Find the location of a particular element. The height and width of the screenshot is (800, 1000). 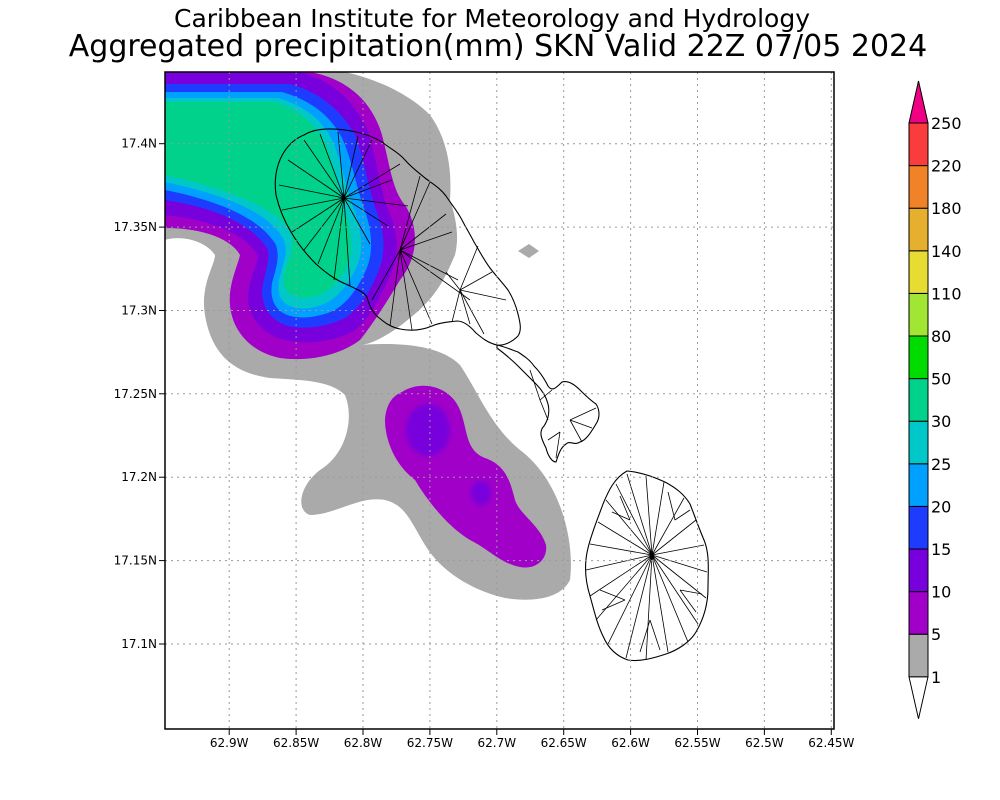

colorbar-over-arrow is located at coordinates (918, 102).